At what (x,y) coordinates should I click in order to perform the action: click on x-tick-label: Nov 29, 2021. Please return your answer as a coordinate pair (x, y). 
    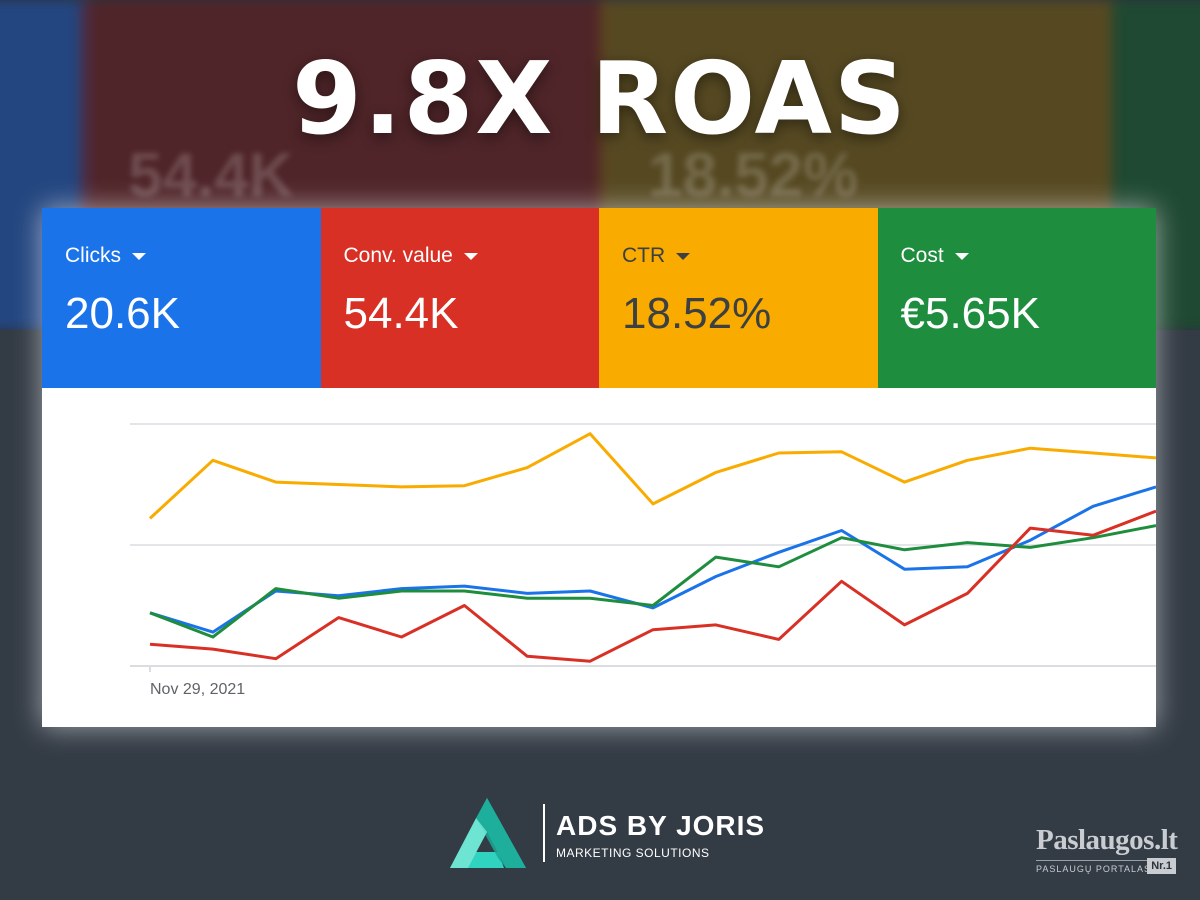
    Looking at the image, I should click on (197, 689).